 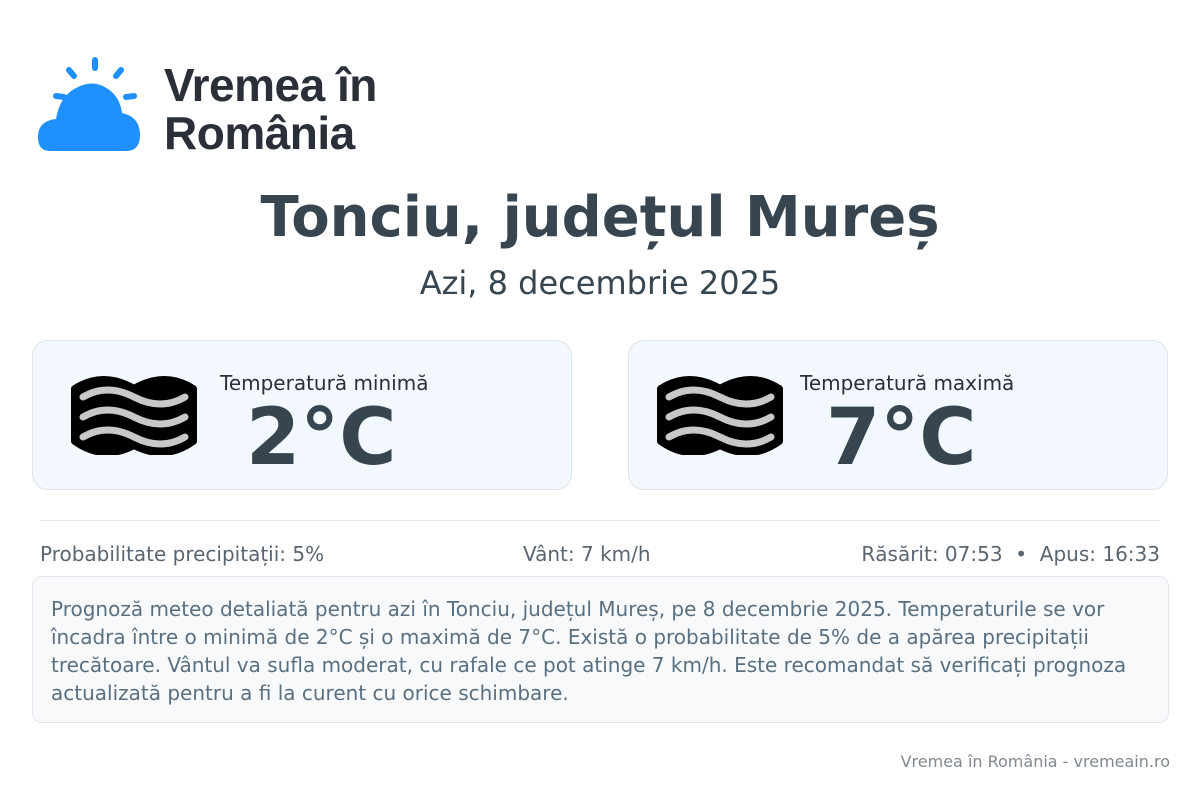 What do you see at coordinates (1035, 761) in the screenshot?
I see `footer-credit: Vremea în România - vremeain.ro` at bounding box center [1035, 761].